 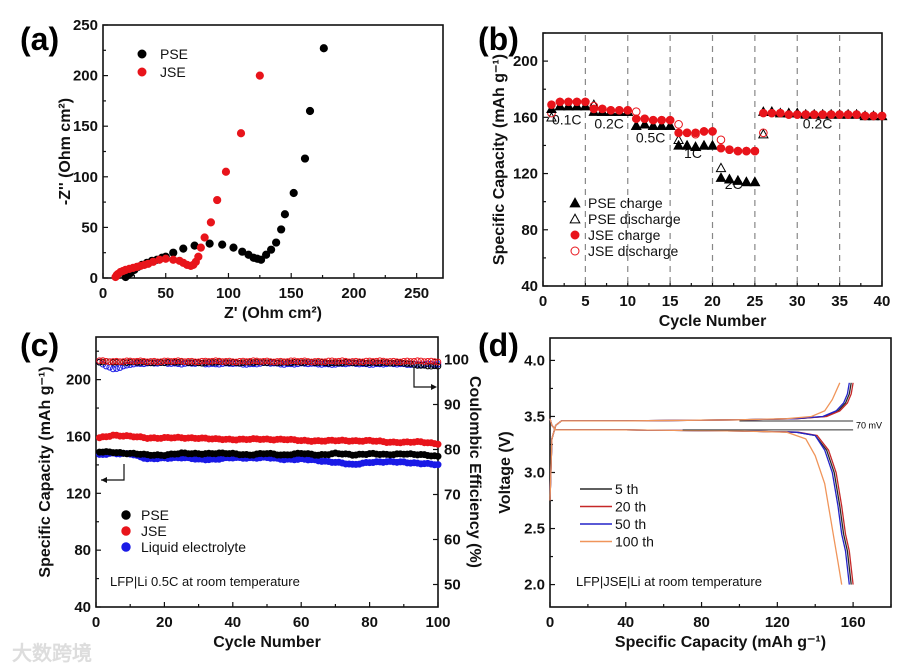 What do you see at coordinates (505, 472) in the screenshot?
I see `y-axis-title: Voltage (V)` at bounding box center [505, 472].